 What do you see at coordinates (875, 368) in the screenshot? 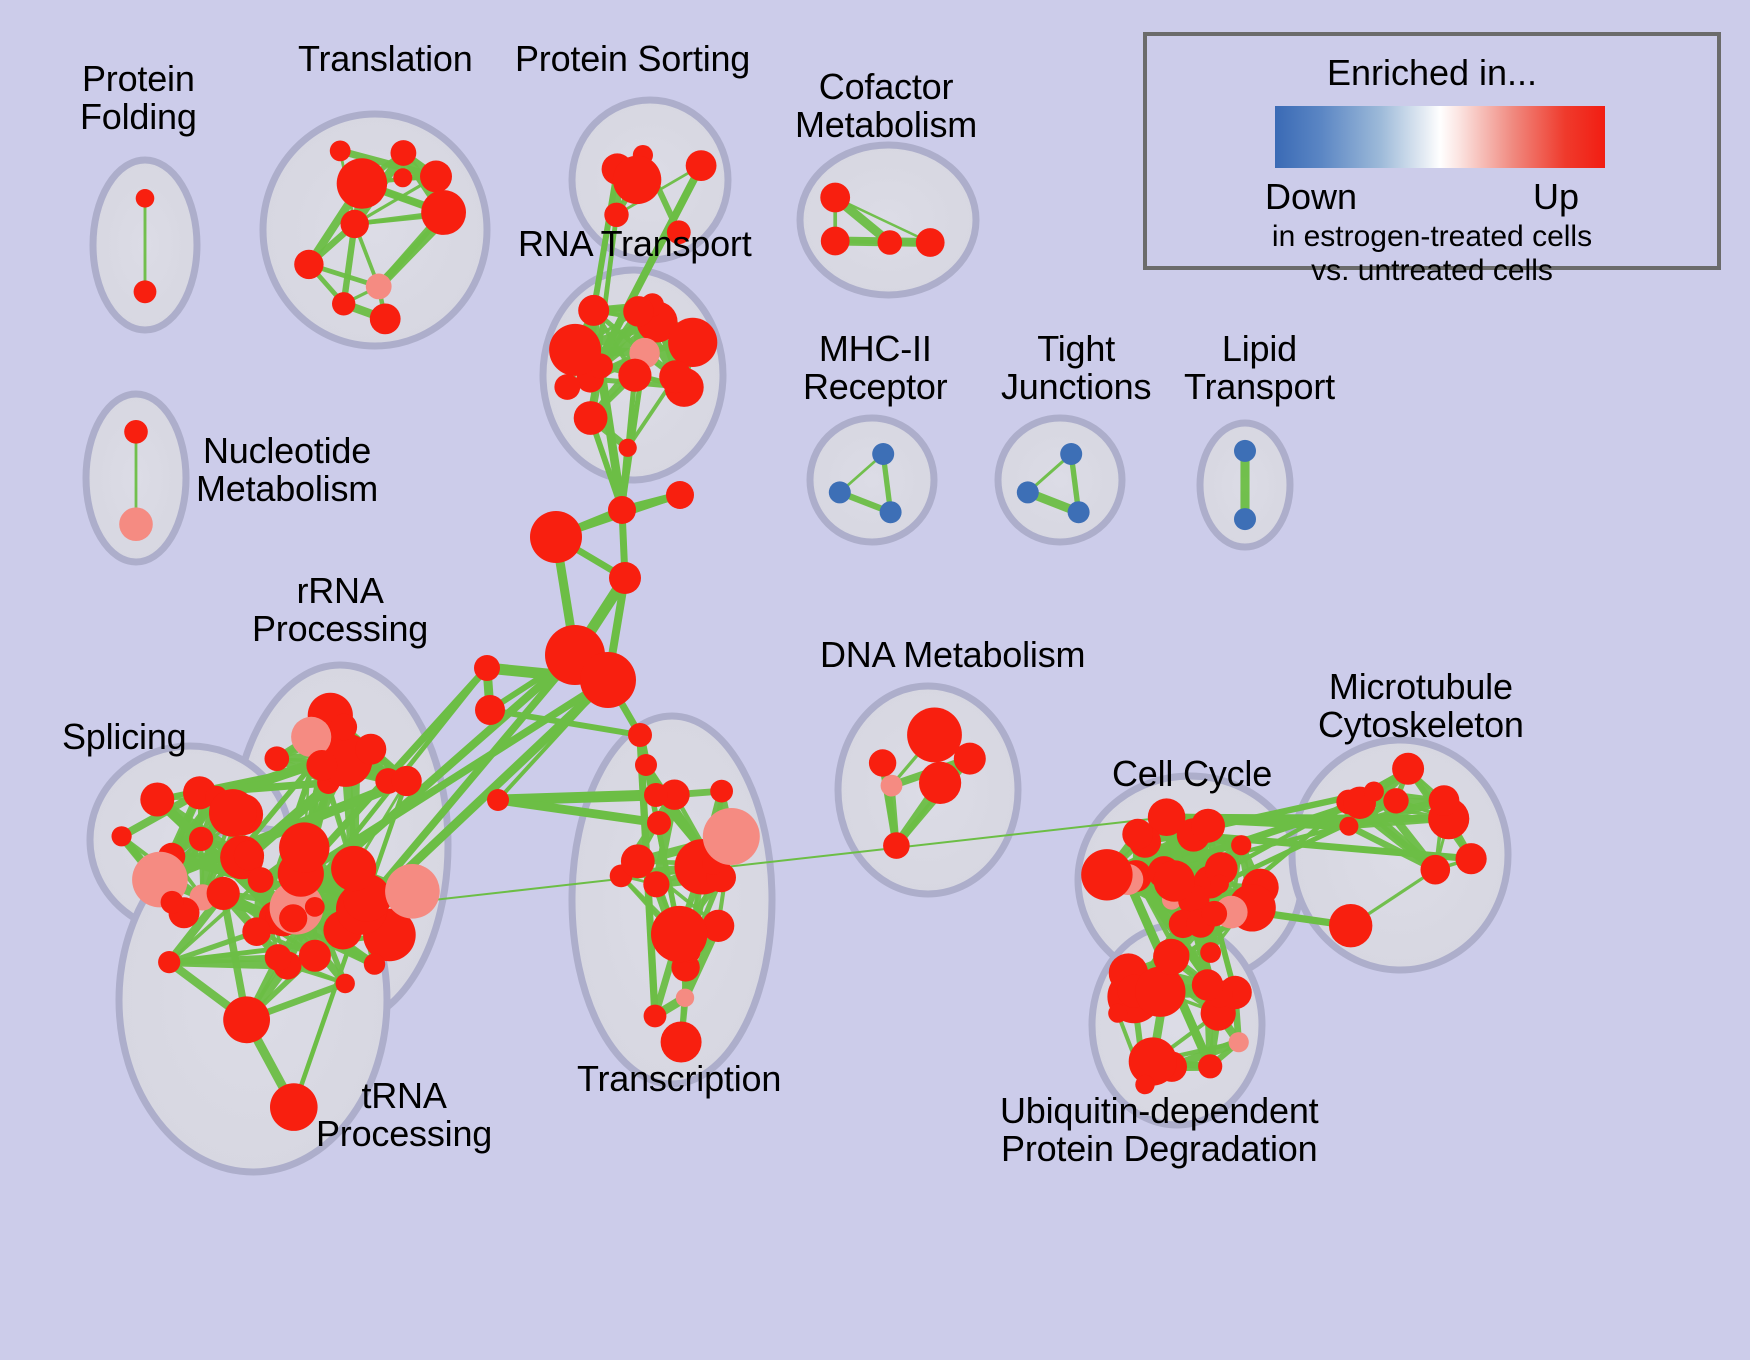
I see `cluster-label-mhc-ii-receptor: MHC-II Receptor` at bounding box center [875, 368].